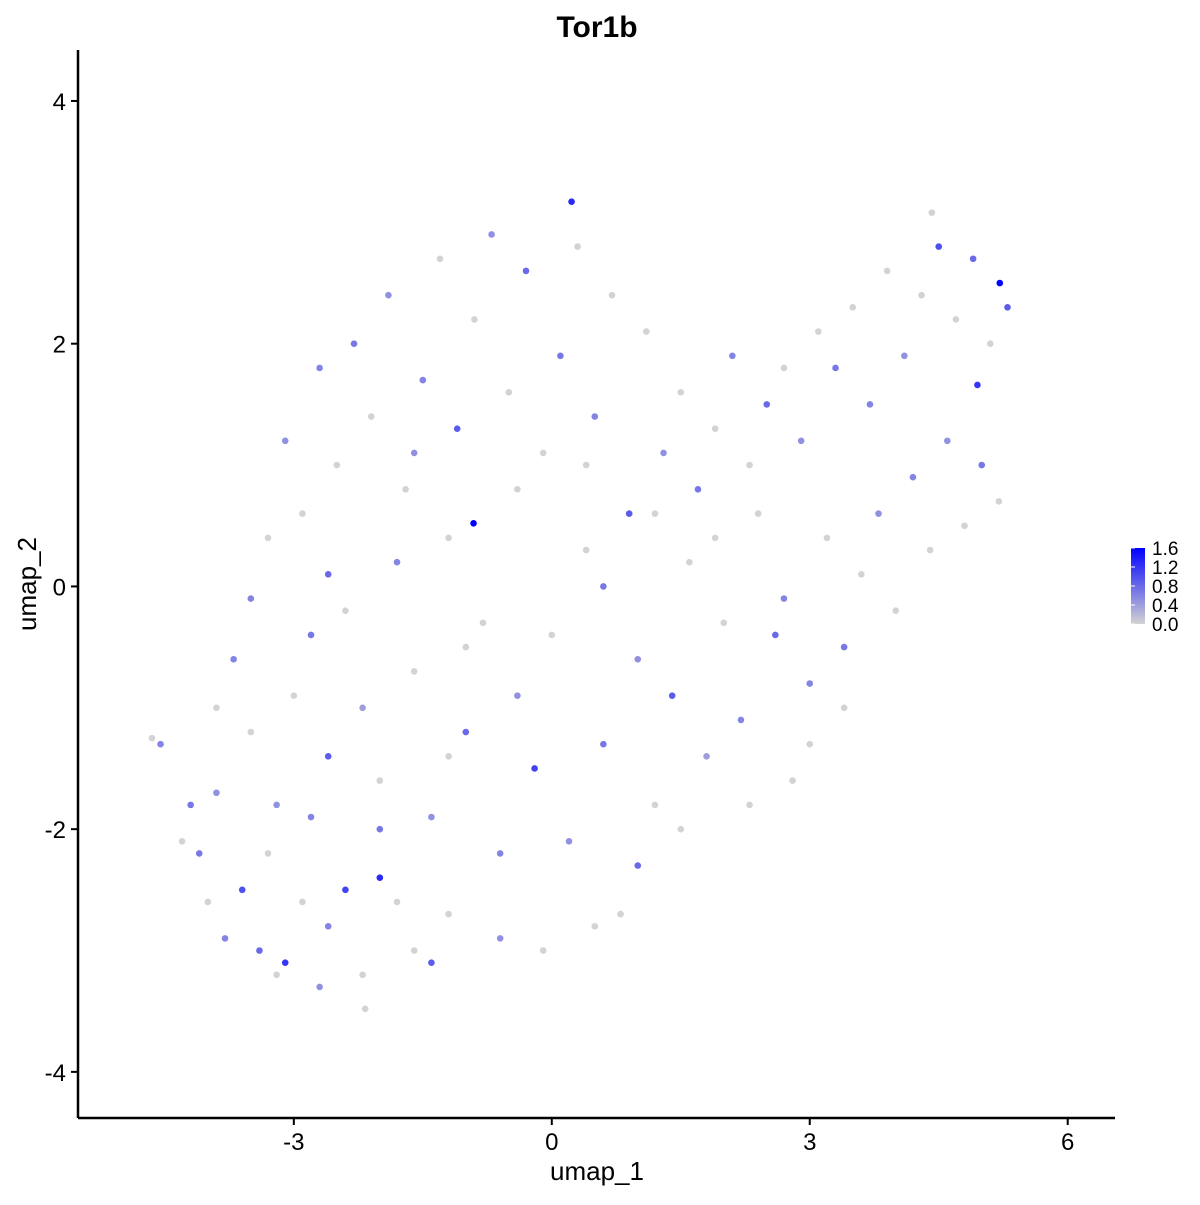 This screenshot has width=1200, height=1205. I want to click on y-tick-label: 0, so click(59, 587).